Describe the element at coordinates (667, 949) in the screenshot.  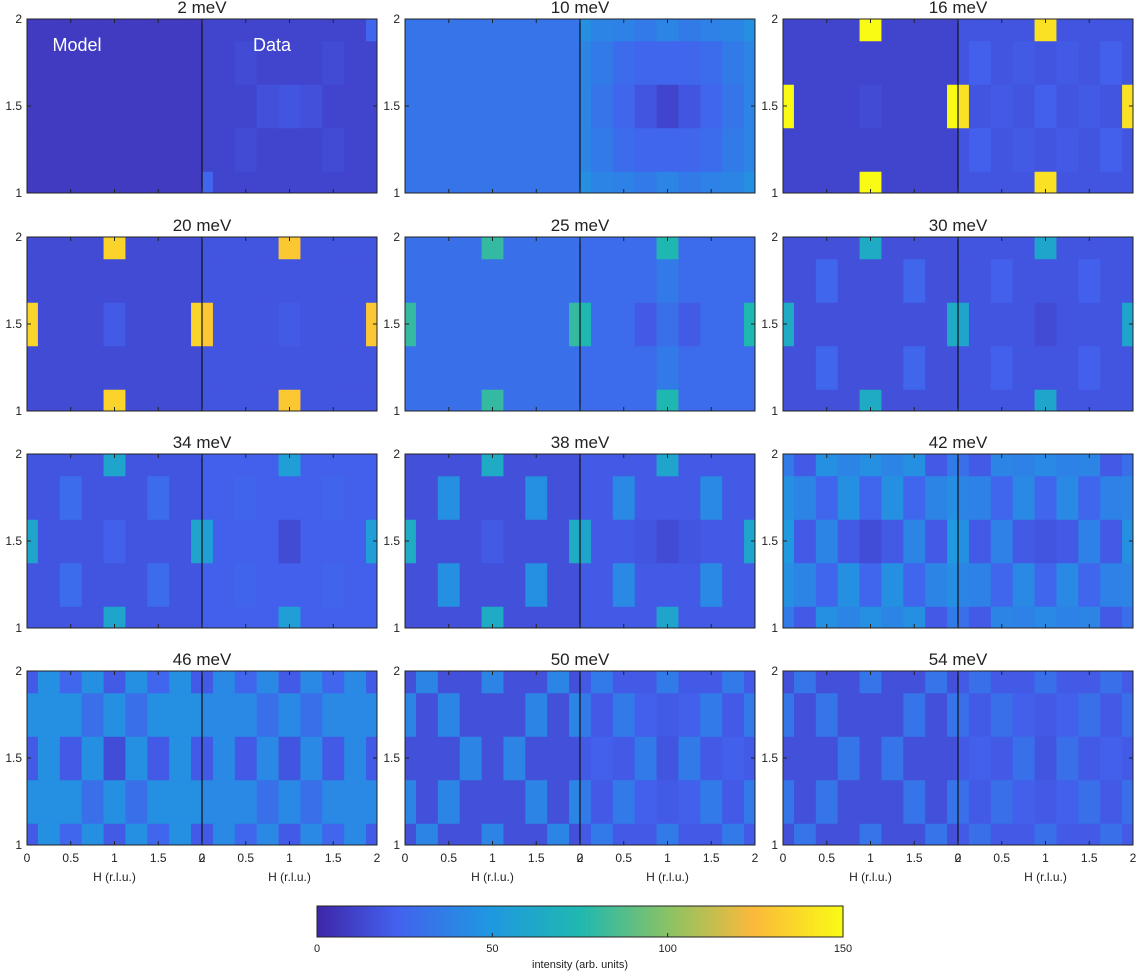
I see `colorbar-tick-label: 100` at that location.